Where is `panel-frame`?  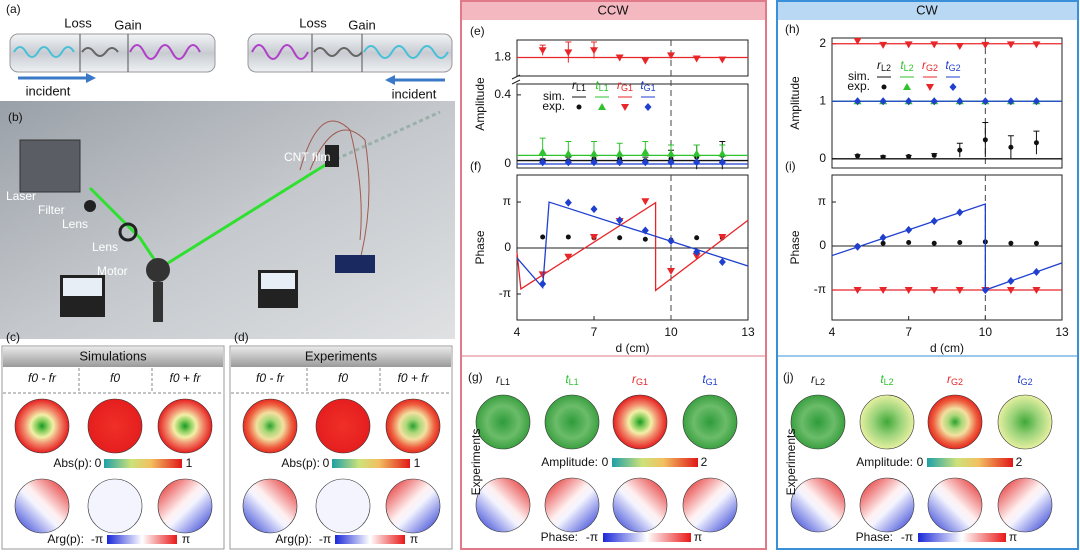
panel-frame is located at coordinates (113, 447).